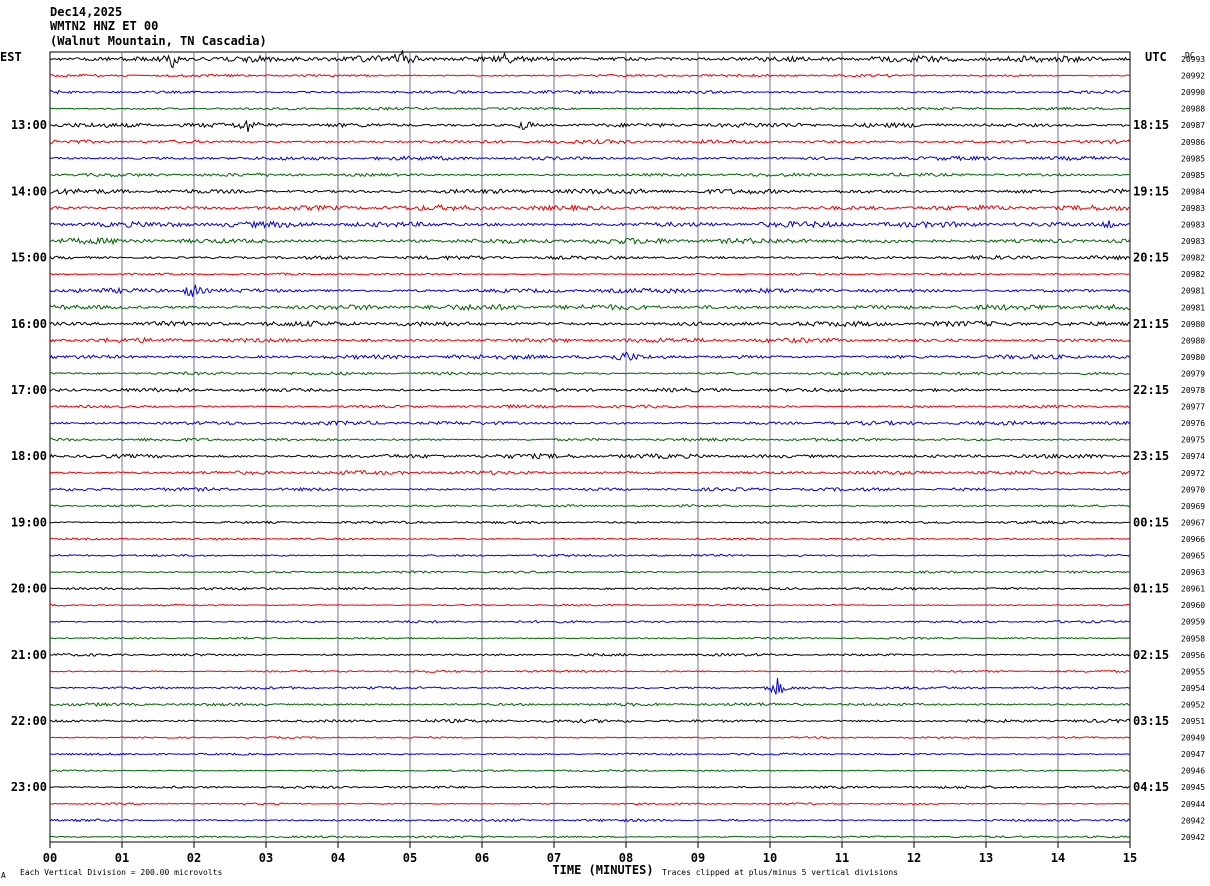  What do you see at coordinates (1193, 754) in the screenshot?
I see `dc-offset-label: 20947` at bounding box center [1193, 754].